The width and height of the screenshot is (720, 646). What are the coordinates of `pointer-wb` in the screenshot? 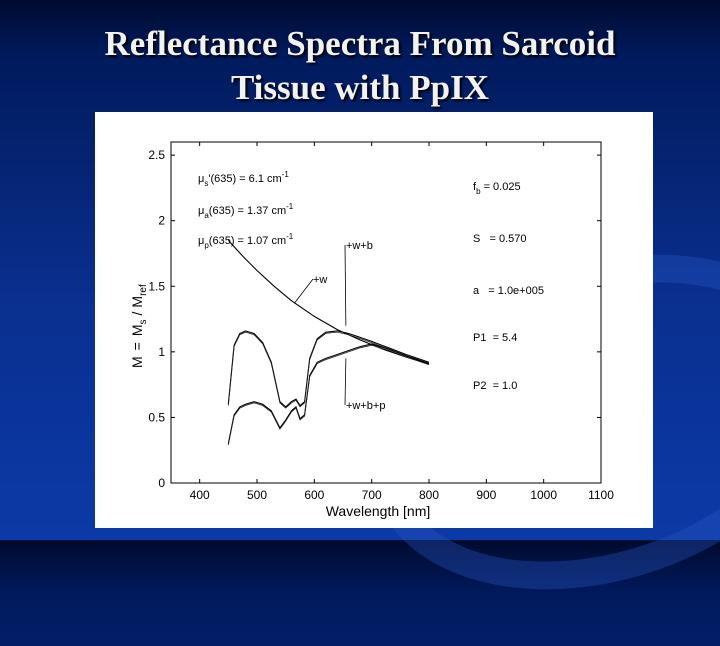 It's located at (345, 285).